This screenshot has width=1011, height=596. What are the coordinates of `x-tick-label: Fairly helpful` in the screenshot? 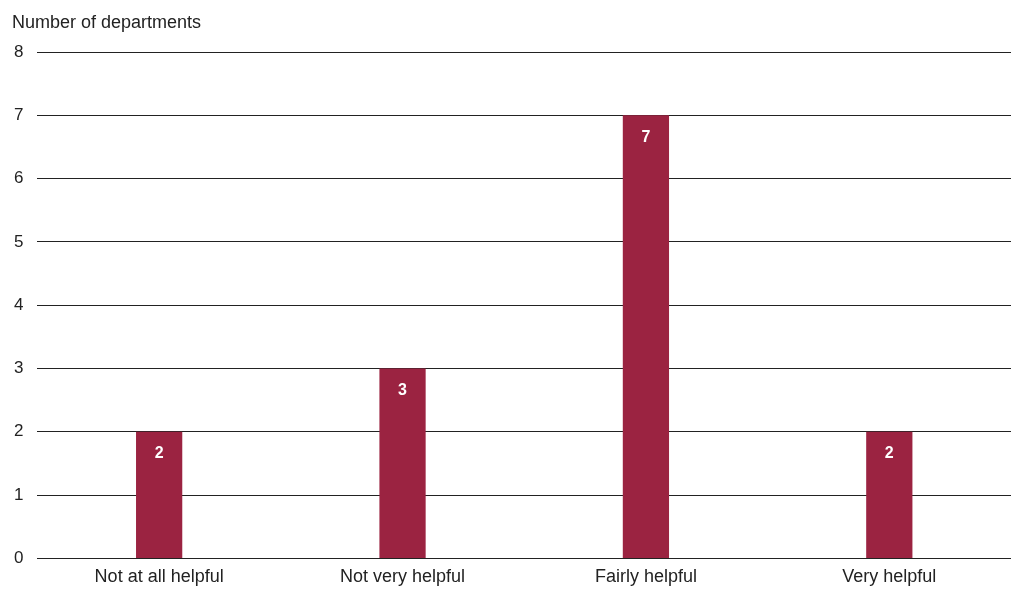 It's located at (645, 576).